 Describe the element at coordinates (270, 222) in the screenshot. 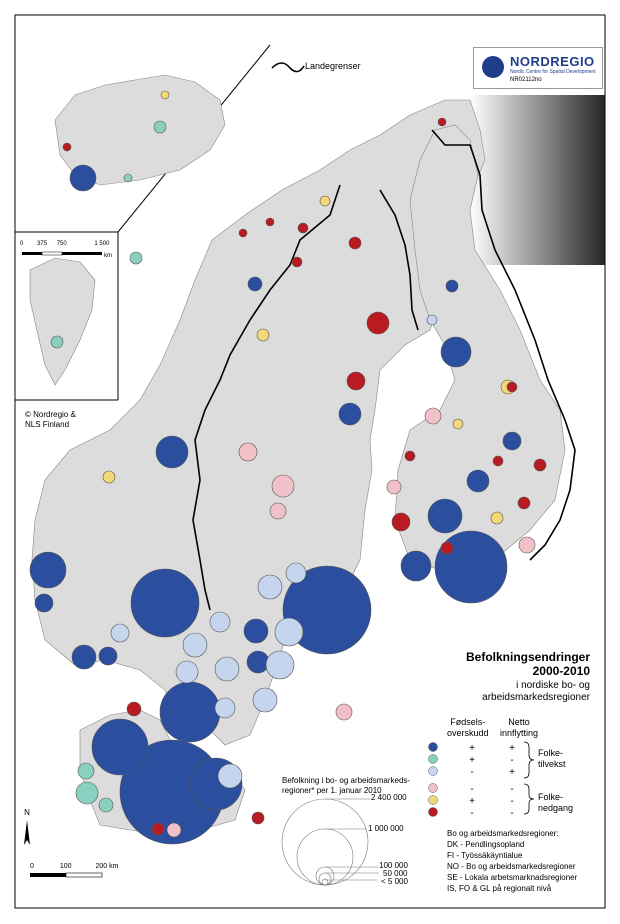

I see `bubble-harstad` at that location.